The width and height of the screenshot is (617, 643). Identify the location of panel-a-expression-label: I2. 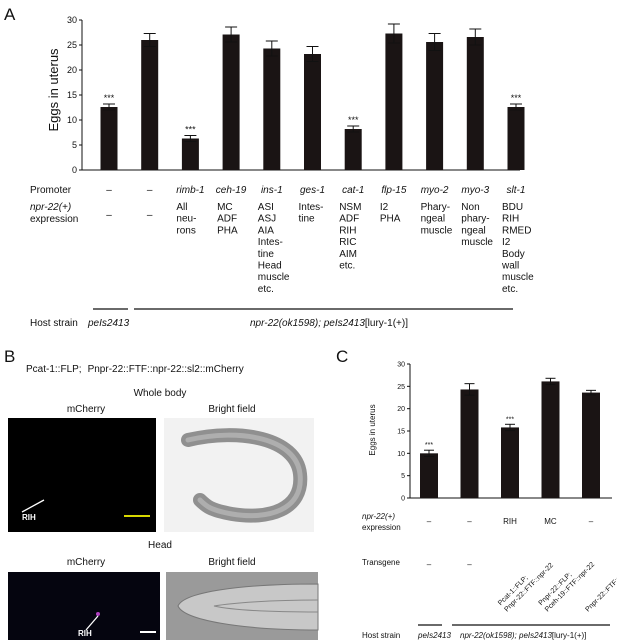
(506, 242).